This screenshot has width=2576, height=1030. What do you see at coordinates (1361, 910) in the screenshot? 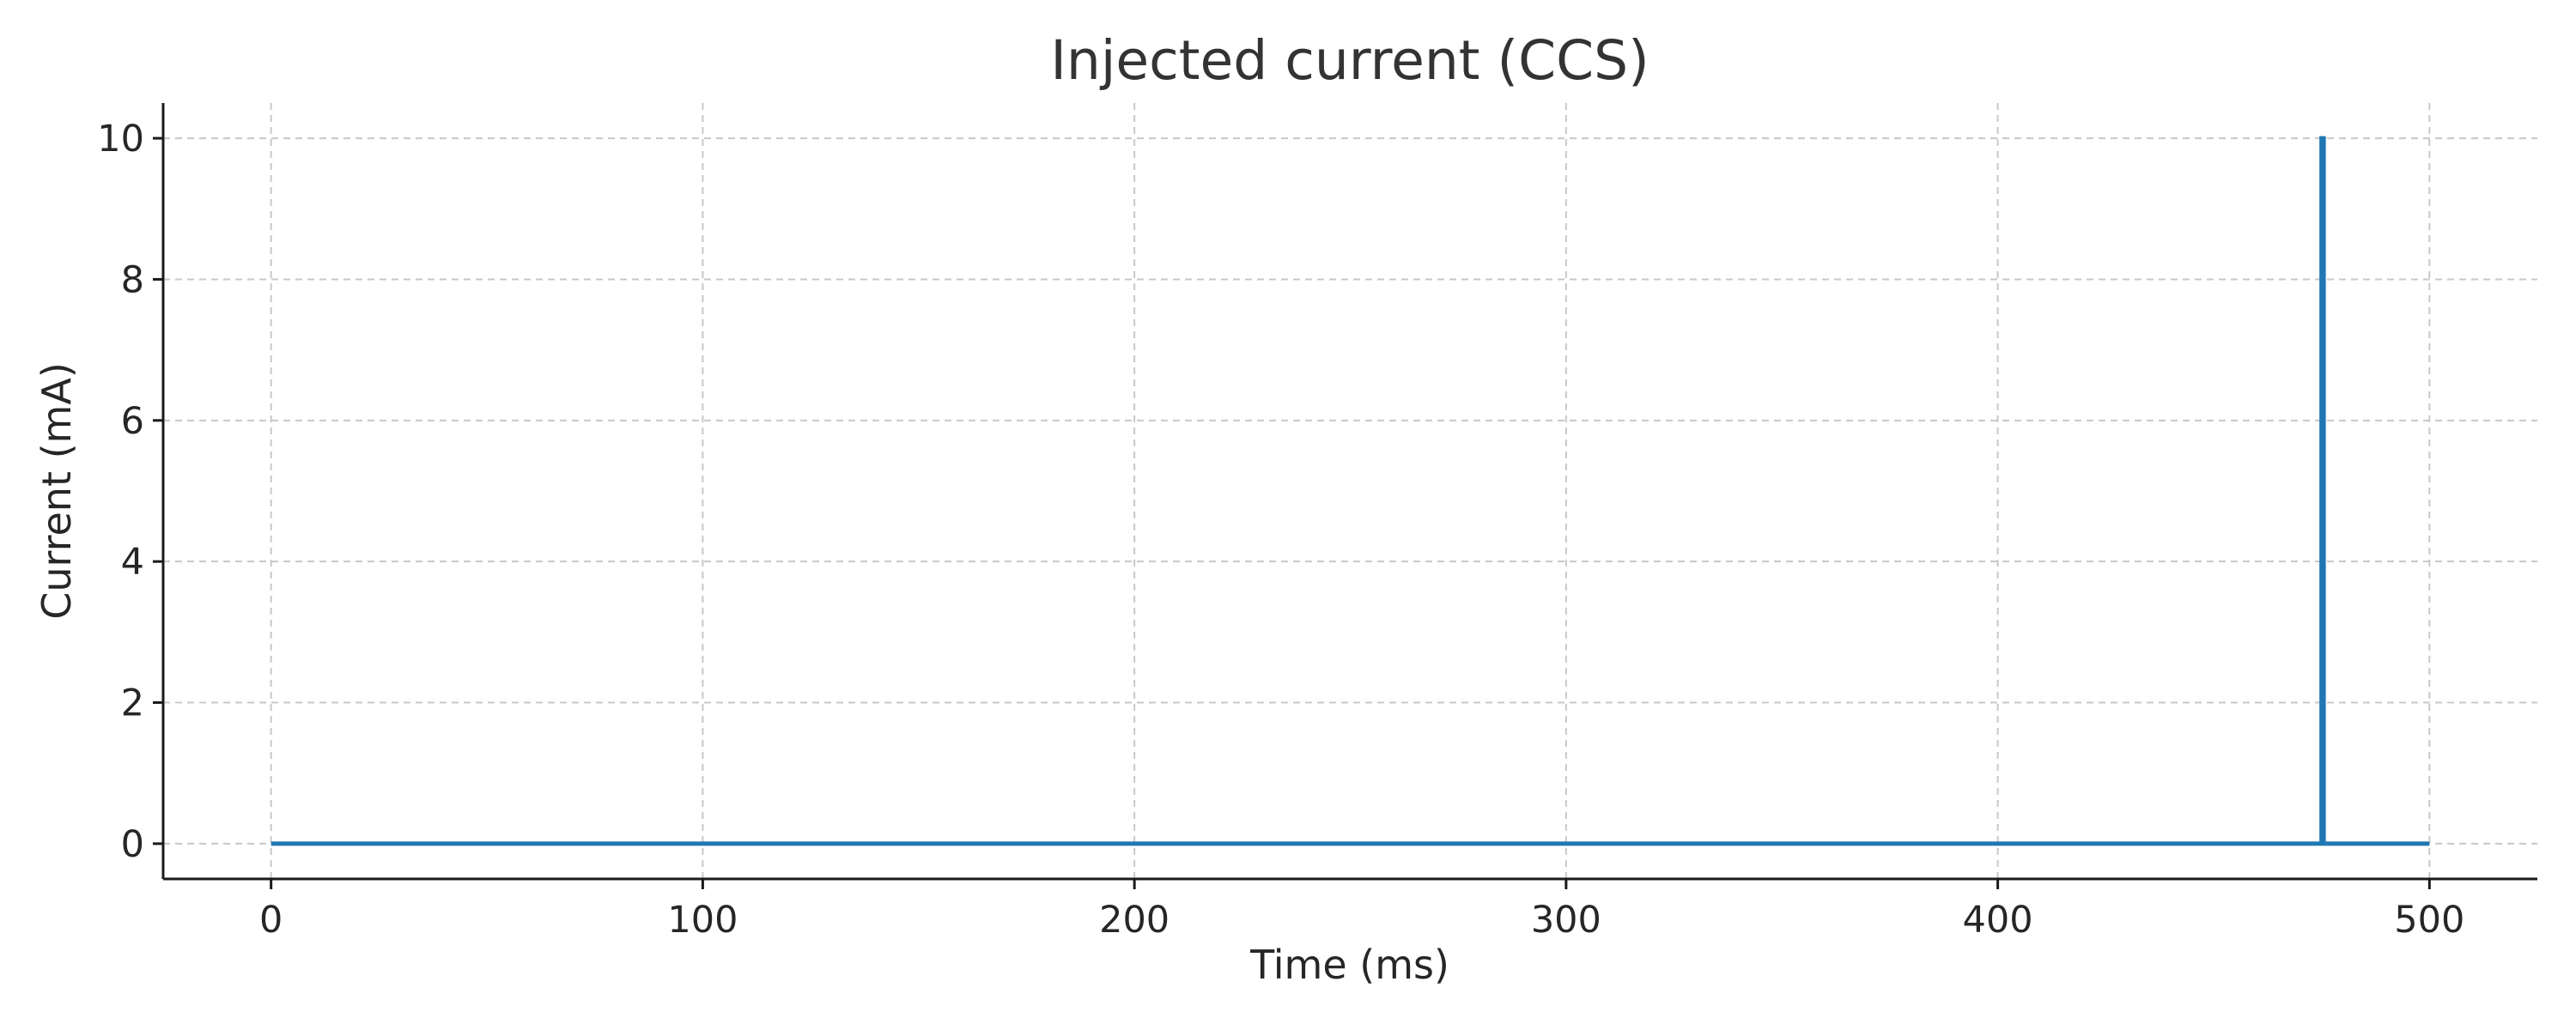
I see `x-ticks: 0 100 200 300 400 500` at bounding box center [1361, 910].